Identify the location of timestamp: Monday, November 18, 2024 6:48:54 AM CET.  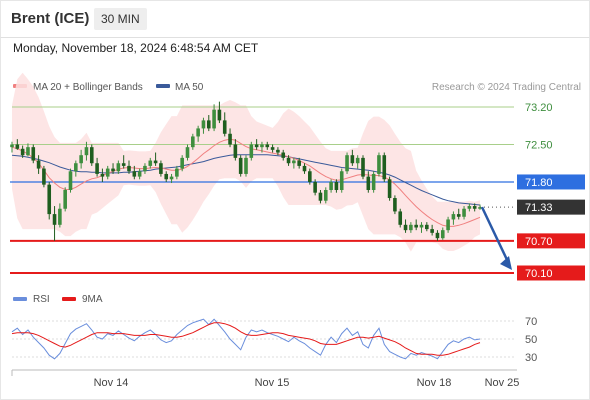
(136, 48).